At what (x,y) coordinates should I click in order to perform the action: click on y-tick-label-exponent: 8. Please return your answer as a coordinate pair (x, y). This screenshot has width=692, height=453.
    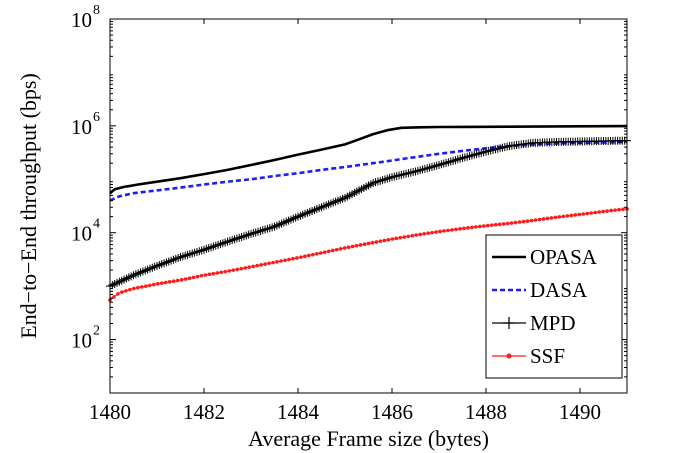
    Looking at the image, I should click on (96, 10).